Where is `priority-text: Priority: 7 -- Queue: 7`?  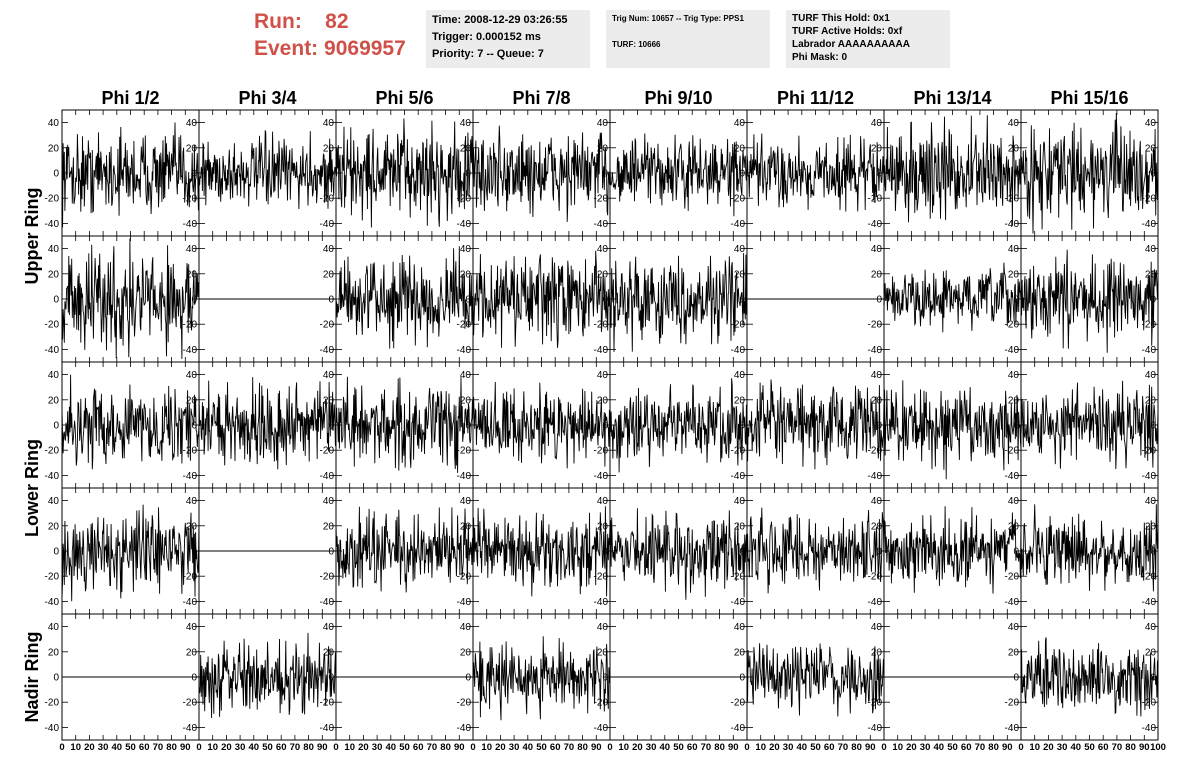
priority-text: Priority: 7 -- Queue: 7 is located at coordinates (488, 54).